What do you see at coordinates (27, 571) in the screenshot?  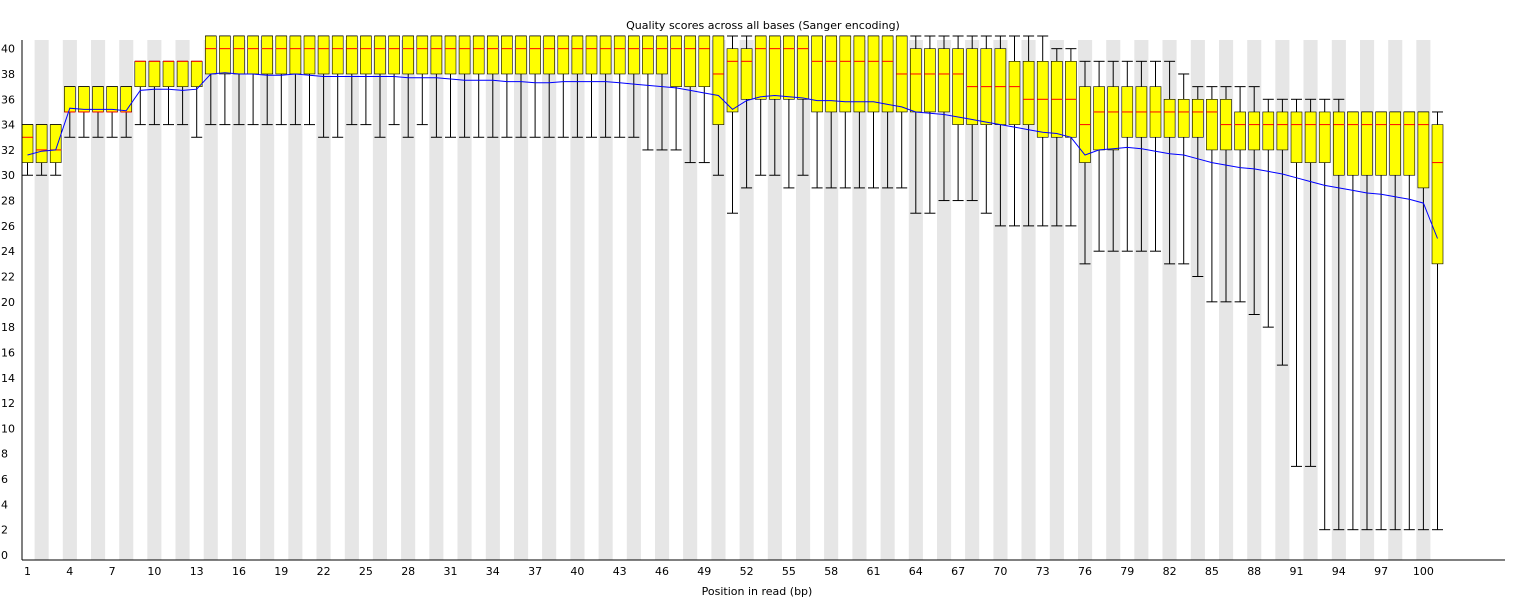 I see `x-tick-label: 1` at bounding box center [27, 571].